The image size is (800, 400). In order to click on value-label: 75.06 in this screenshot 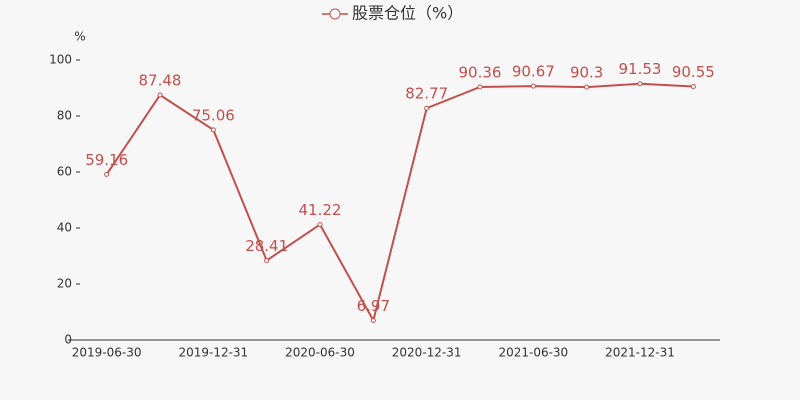, I will do `click(213, 115)`.